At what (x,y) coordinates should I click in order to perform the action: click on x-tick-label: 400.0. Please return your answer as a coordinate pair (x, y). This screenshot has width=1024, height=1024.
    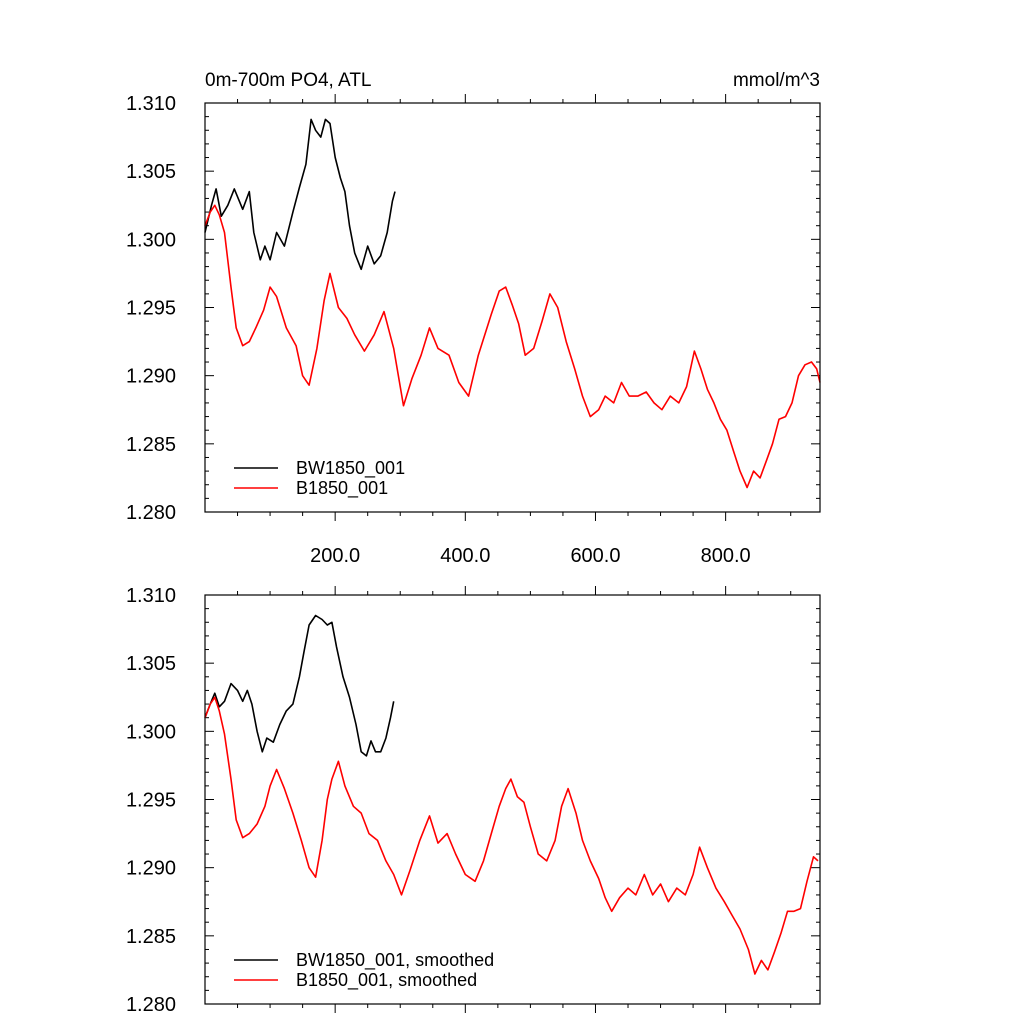
    Looking at the image, I should click on (465, 556).